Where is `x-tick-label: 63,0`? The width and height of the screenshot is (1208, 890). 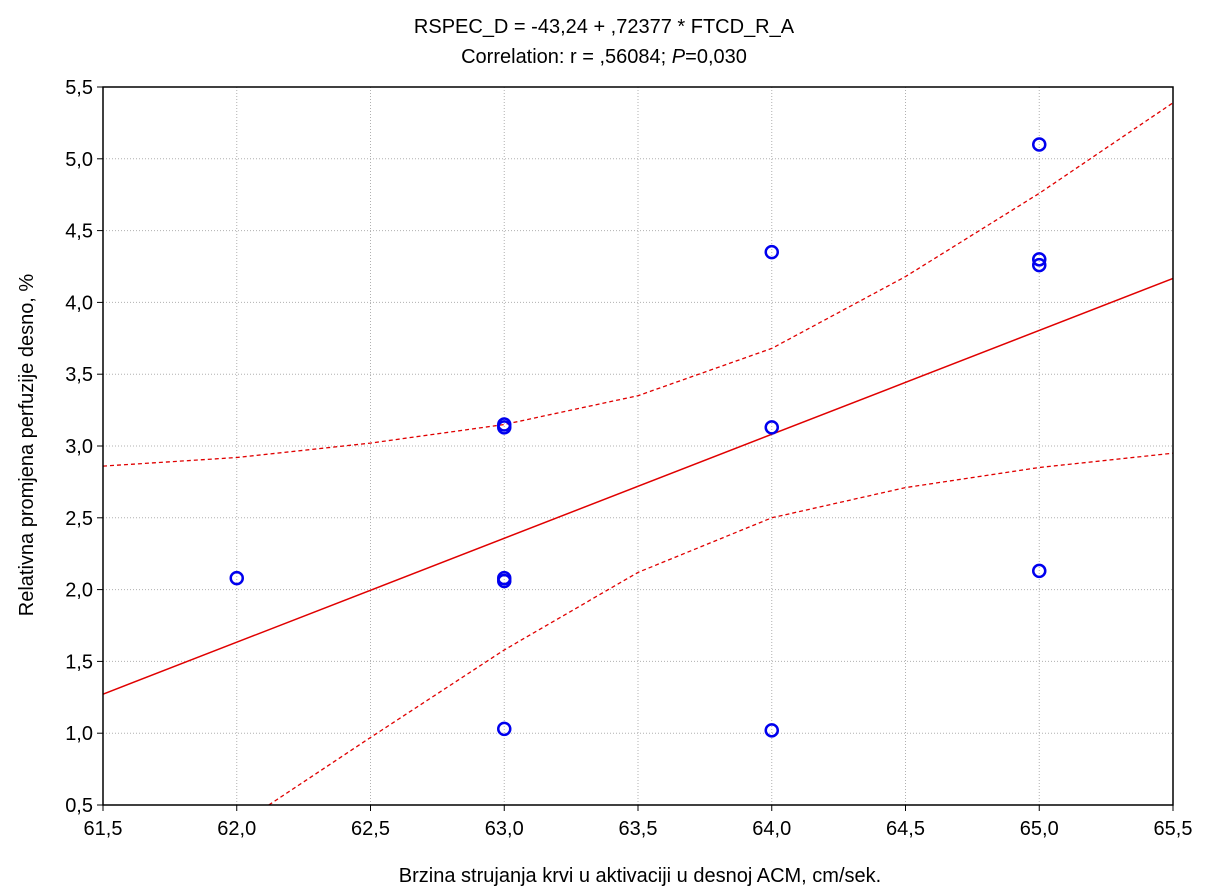
x-tick-label: 63,0 is located at coordinates (504, 829).